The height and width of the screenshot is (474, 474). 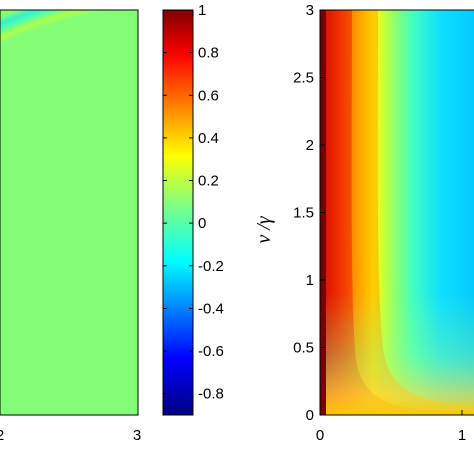 What do you see at coordinates (310, 145) in the screenshot?
I see `right-y-tick-label: 2` at bounding box center [310, 145].